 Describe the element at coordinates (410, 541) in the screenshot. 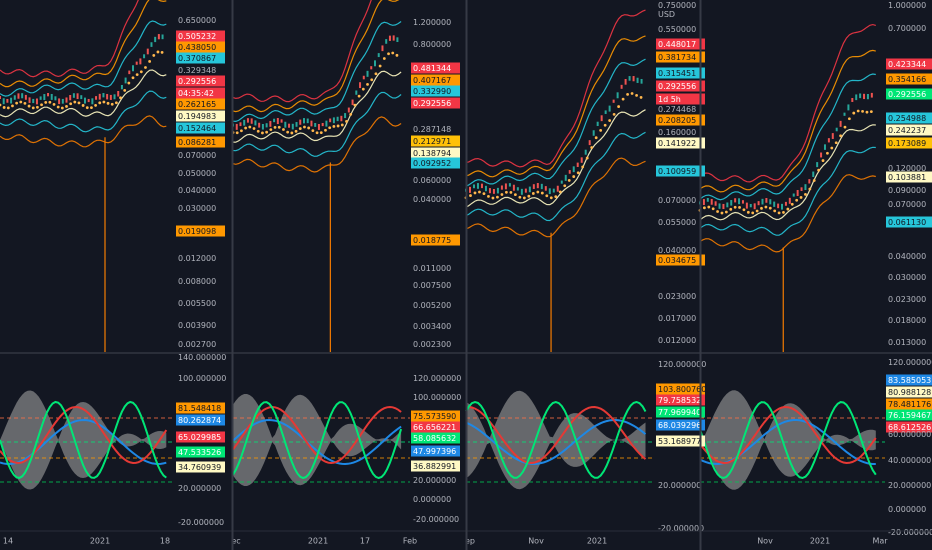

I see `time-label: Feb` at that location.